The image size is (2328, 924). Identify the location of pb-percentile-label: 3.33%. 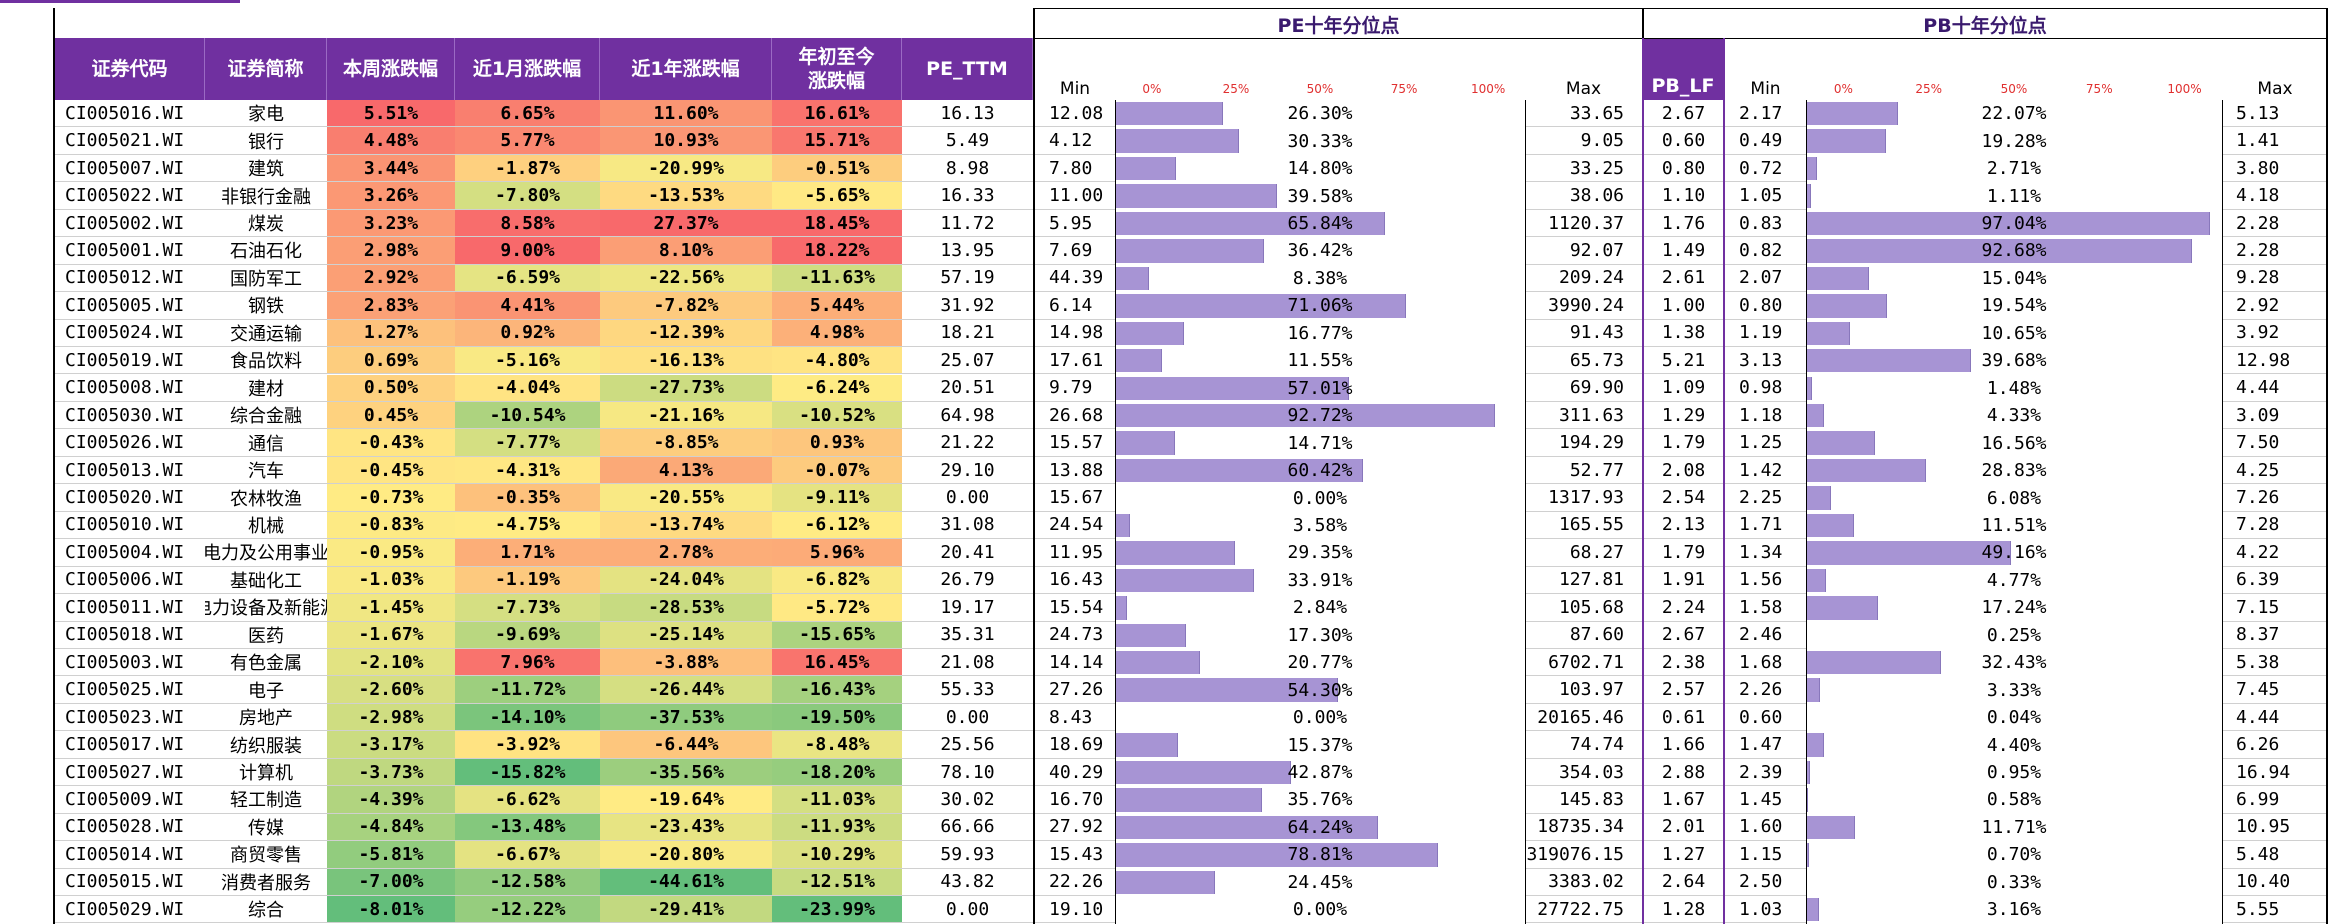
(2014, 690).